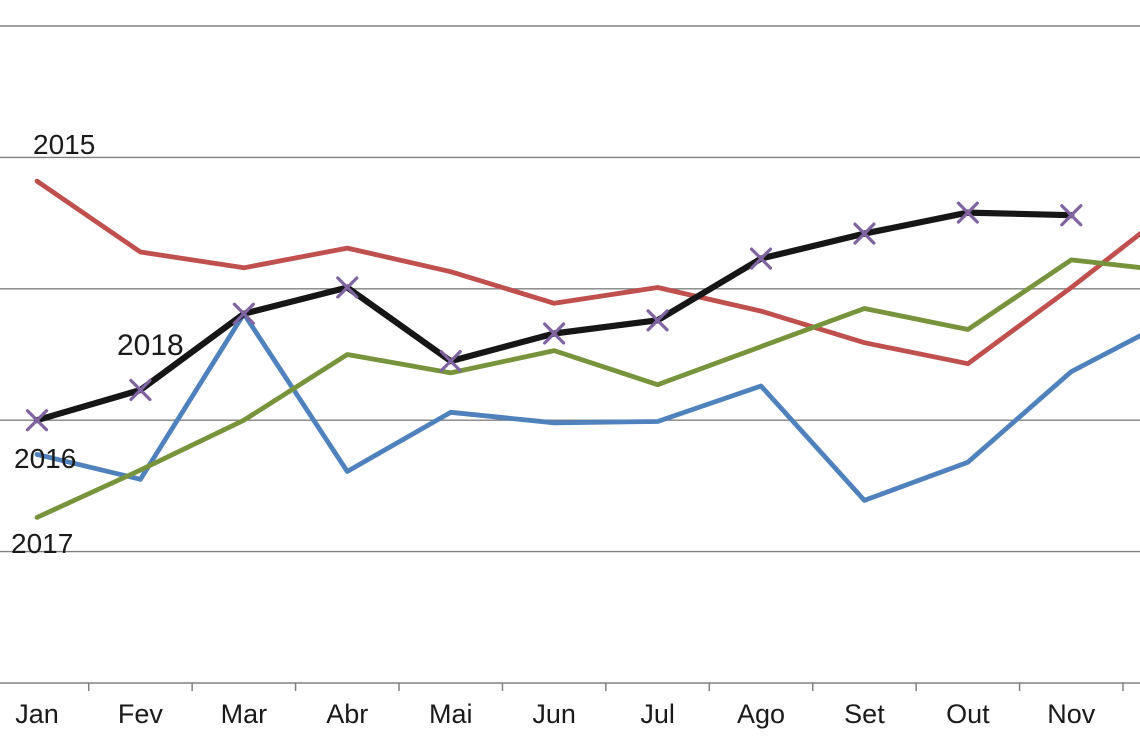  I want to click on x-axis-label-nov: Nov, so click(1071, 714).